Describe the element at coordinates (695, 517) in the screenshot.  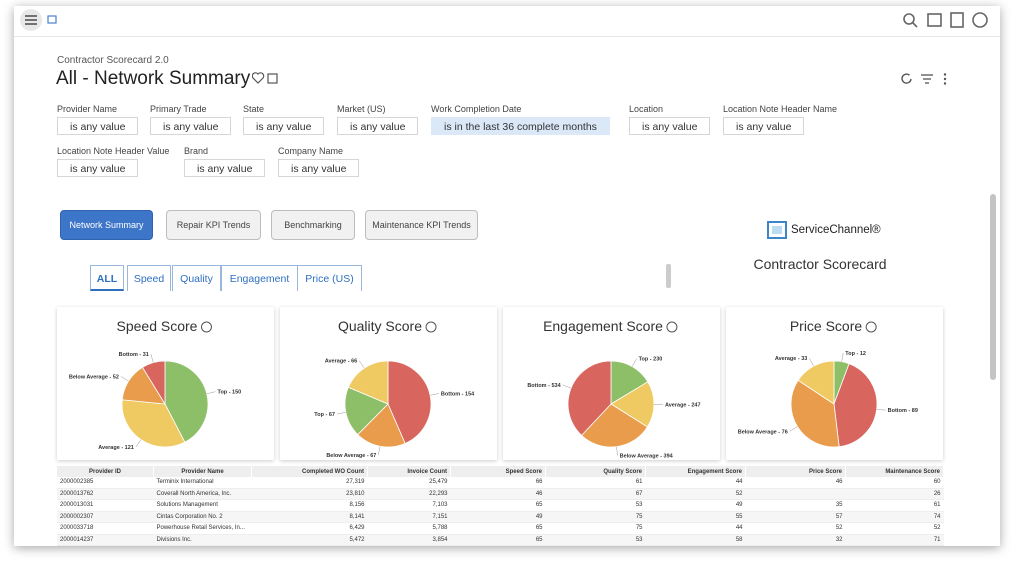
I see `table-cell: 55` at that location.